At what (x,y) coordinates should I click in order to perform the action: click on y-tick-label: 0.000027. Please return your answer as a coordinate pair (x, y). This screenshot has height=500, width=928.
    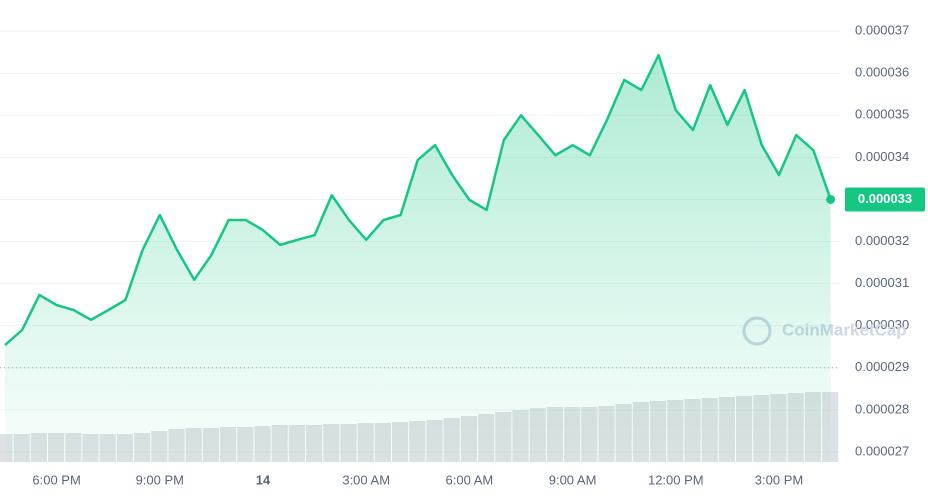
    Looking at the image, I should click on (882, 450).